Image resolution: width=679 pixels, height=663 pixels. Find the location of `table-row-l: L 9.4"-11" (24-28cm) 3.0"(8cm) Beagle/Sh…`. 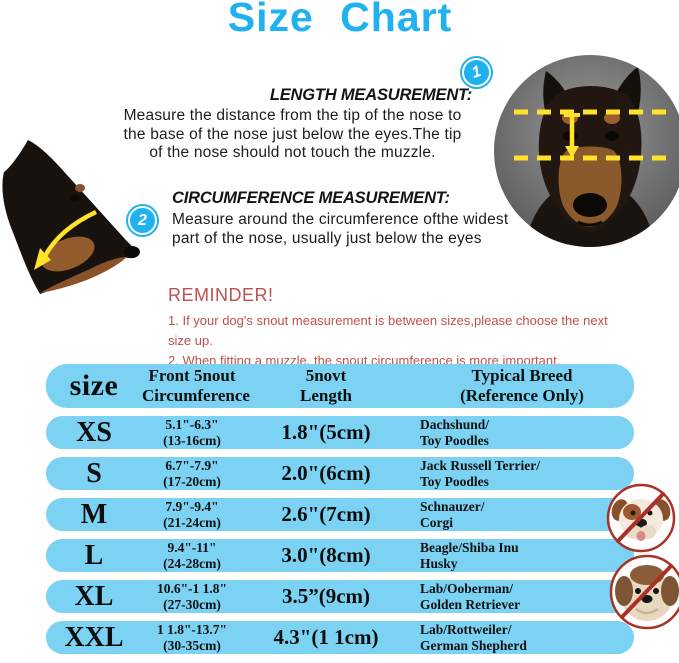

table-row-l: L 9.4"-11" (24-28cm) 3.0"(8cm) Beagle/Sh… is located at coordinates (340, 555).